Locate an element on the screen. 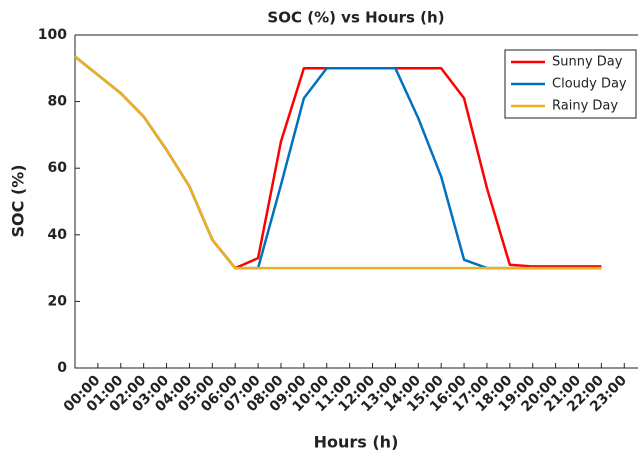 The image size is (638, 456). x-axis-label: Hours (h) is located at coordinates (356, 442).